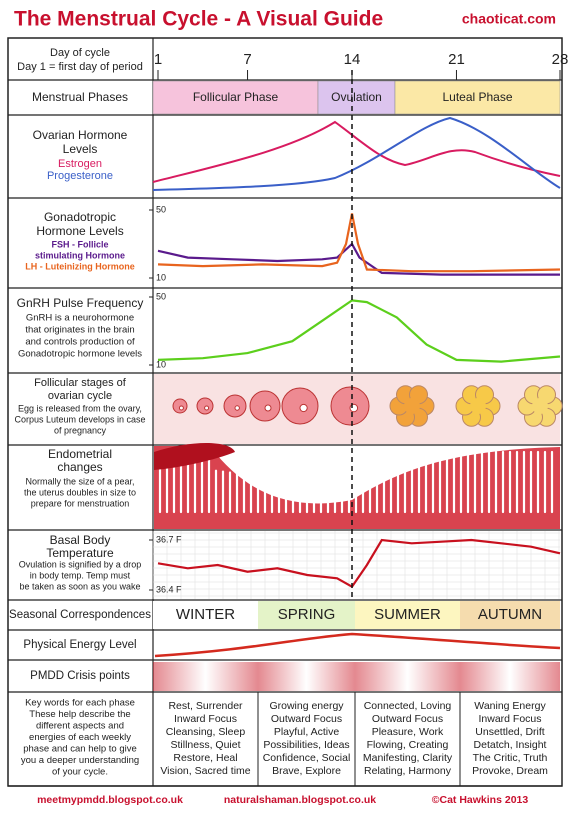 This screenshot has height=813, width=570. I want to click on label: Endometrial, so click(80, 454).